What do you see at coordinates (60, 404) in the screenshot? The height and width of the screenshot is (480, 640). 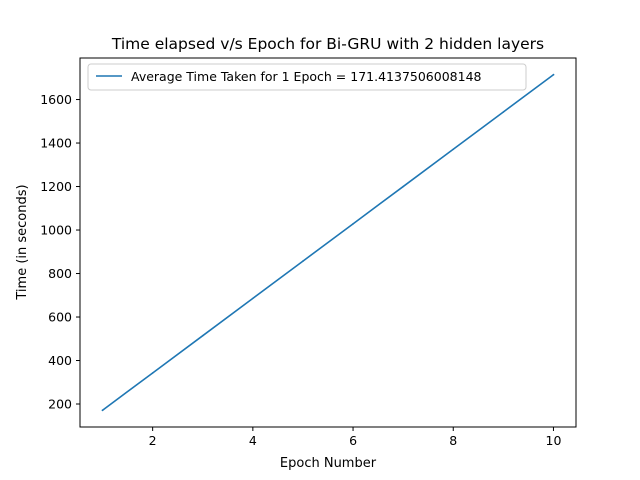 I see `y-tick-label: 200` at bounding box center [60, 404].